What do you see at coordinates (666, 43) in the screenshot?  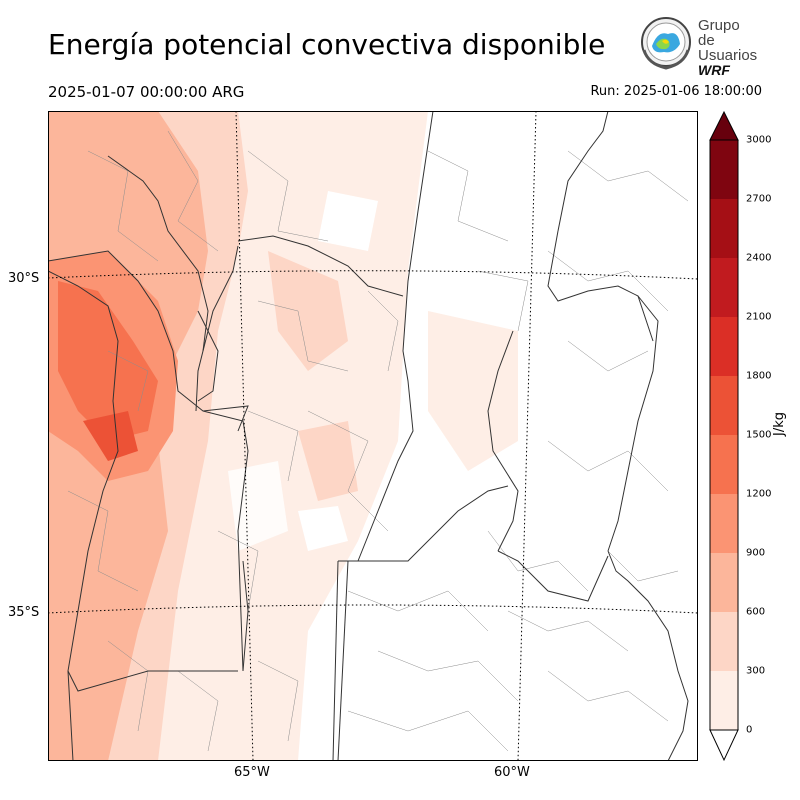 I see `logo-seal-icon` at bounding box center [666, 43].